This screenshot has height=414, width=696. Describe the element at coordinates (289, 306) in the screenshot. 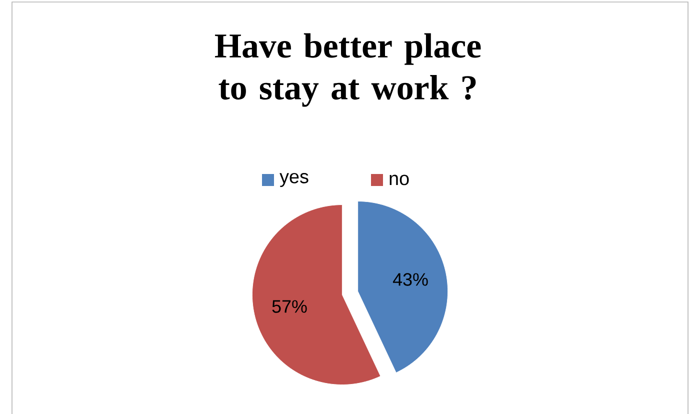

I see `data-label: 57%` at that location.